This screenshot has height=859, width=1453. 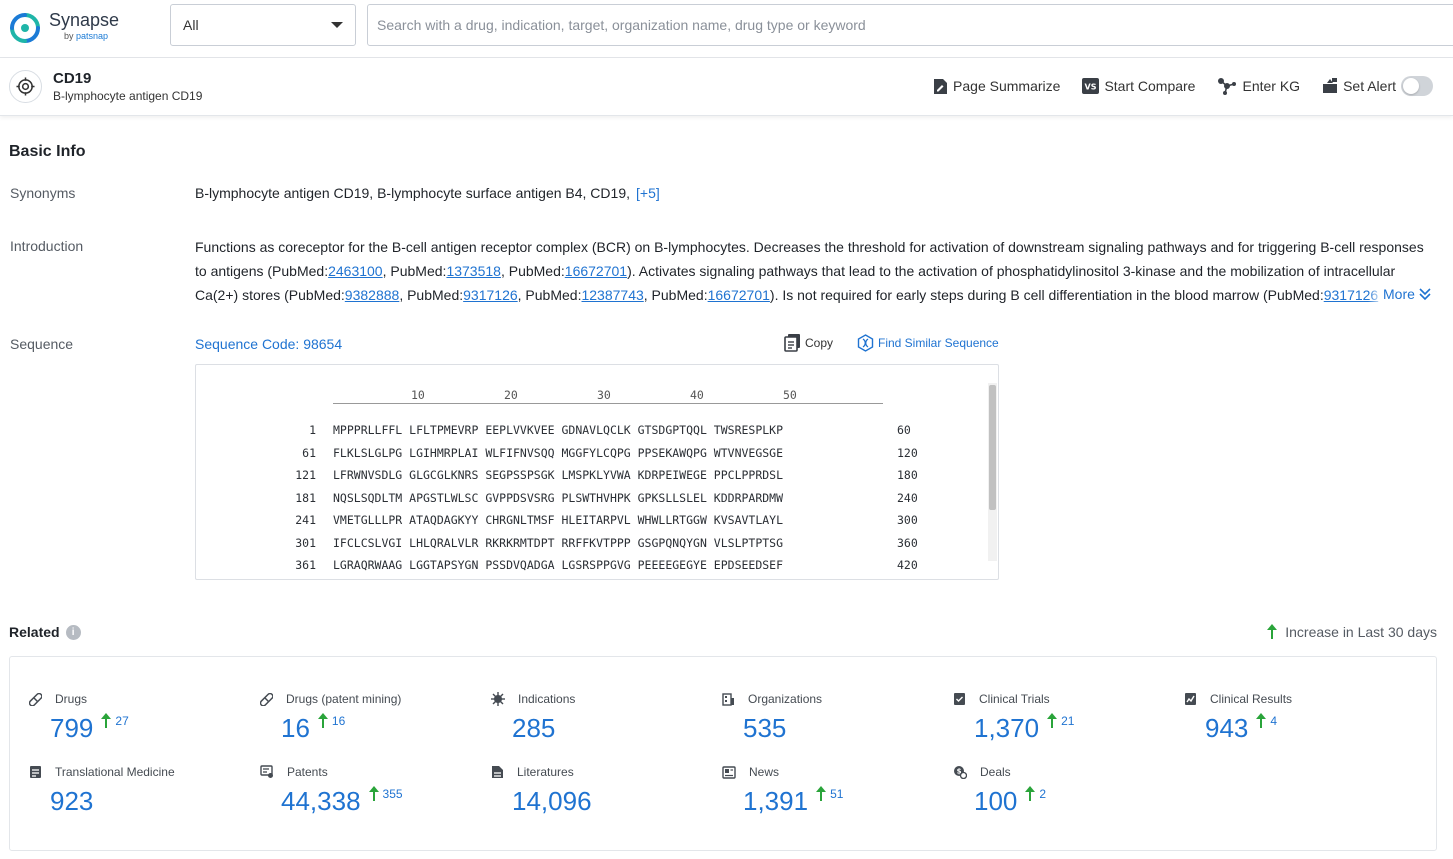 I want to click on sequence-start-index: 181, so click(x=305, y=497).